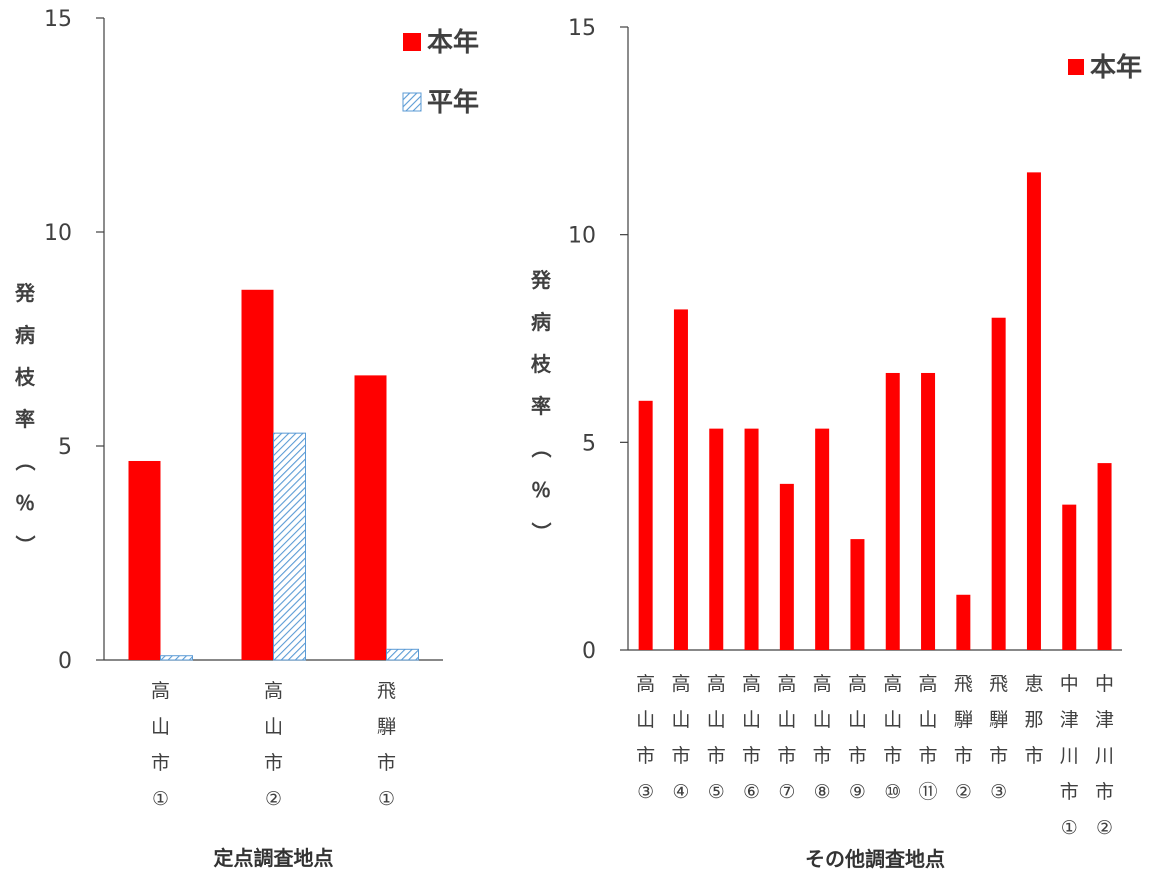 Image resolution: width=1162 pixels, height=876 pixels. I want to click on y-axis-label-char: 病, so click(541, 322).